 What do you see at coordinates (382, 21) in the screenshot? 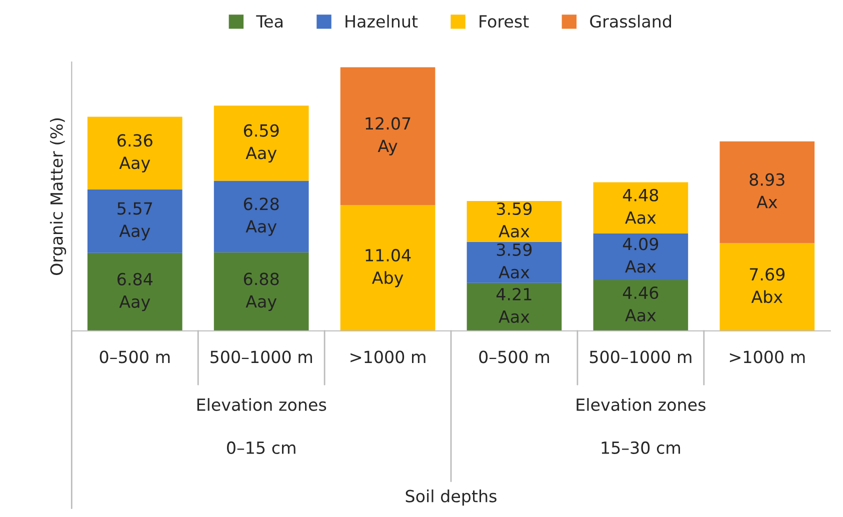
I see `legend-label: Hazelnut` at bounding box center [382, 21].